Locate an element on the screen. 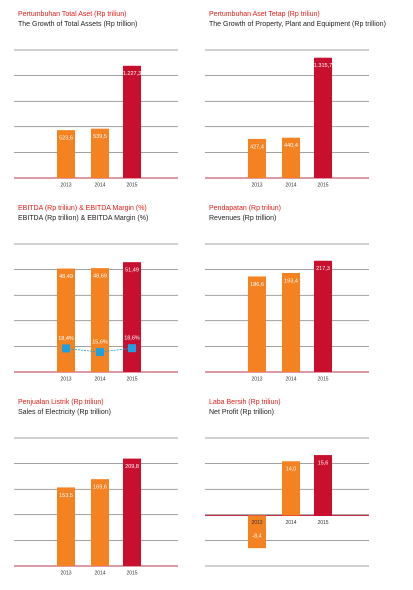 The width and height of the screenshot is (413, 590). chart-title: Pendapatan (Rp triliun) is located at coordinates (245, 208).